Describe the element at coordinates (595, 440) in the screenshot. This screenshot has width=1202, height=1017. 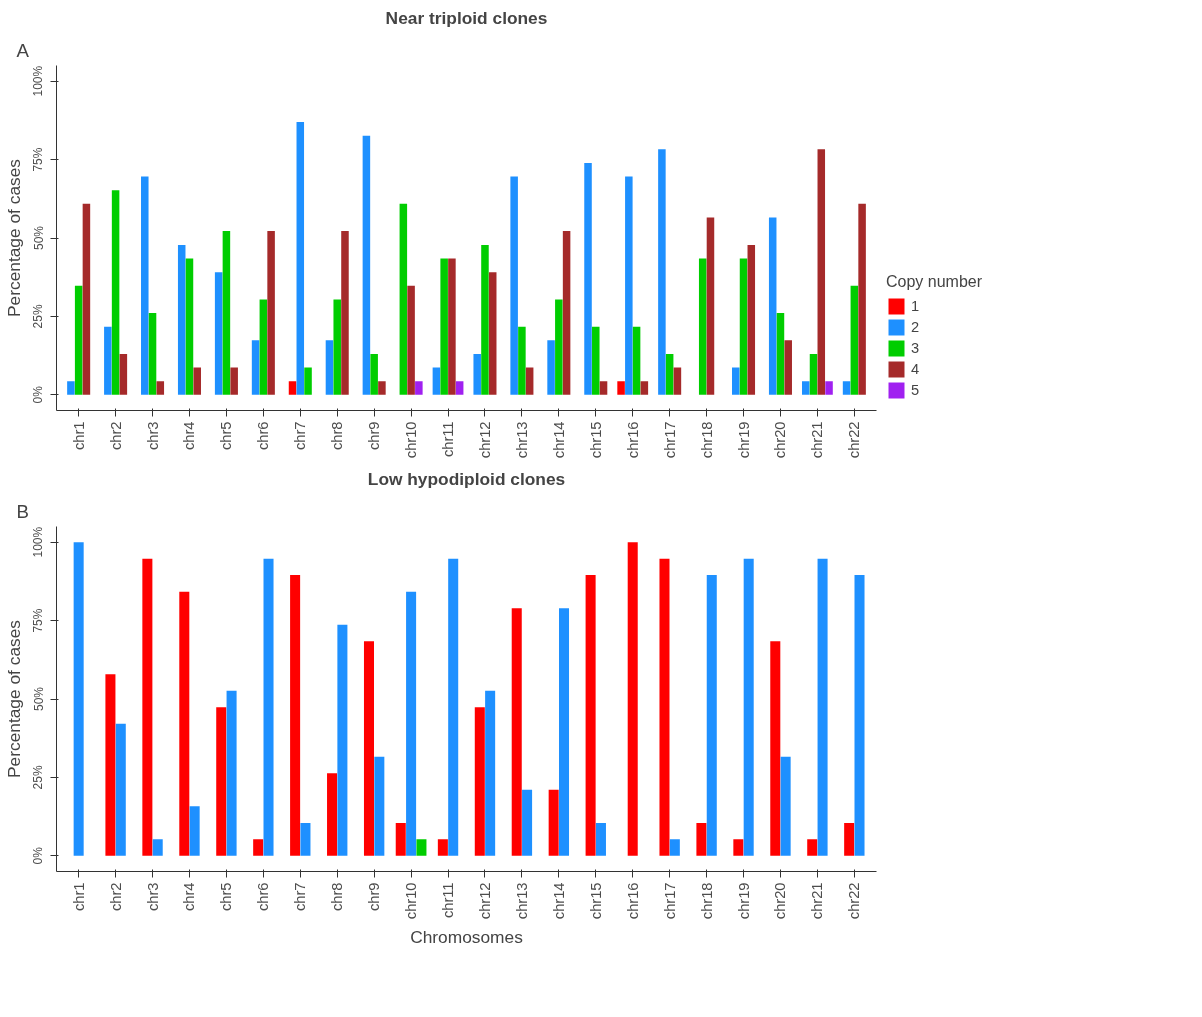
I see `x-tick-label: chr15` at that location.